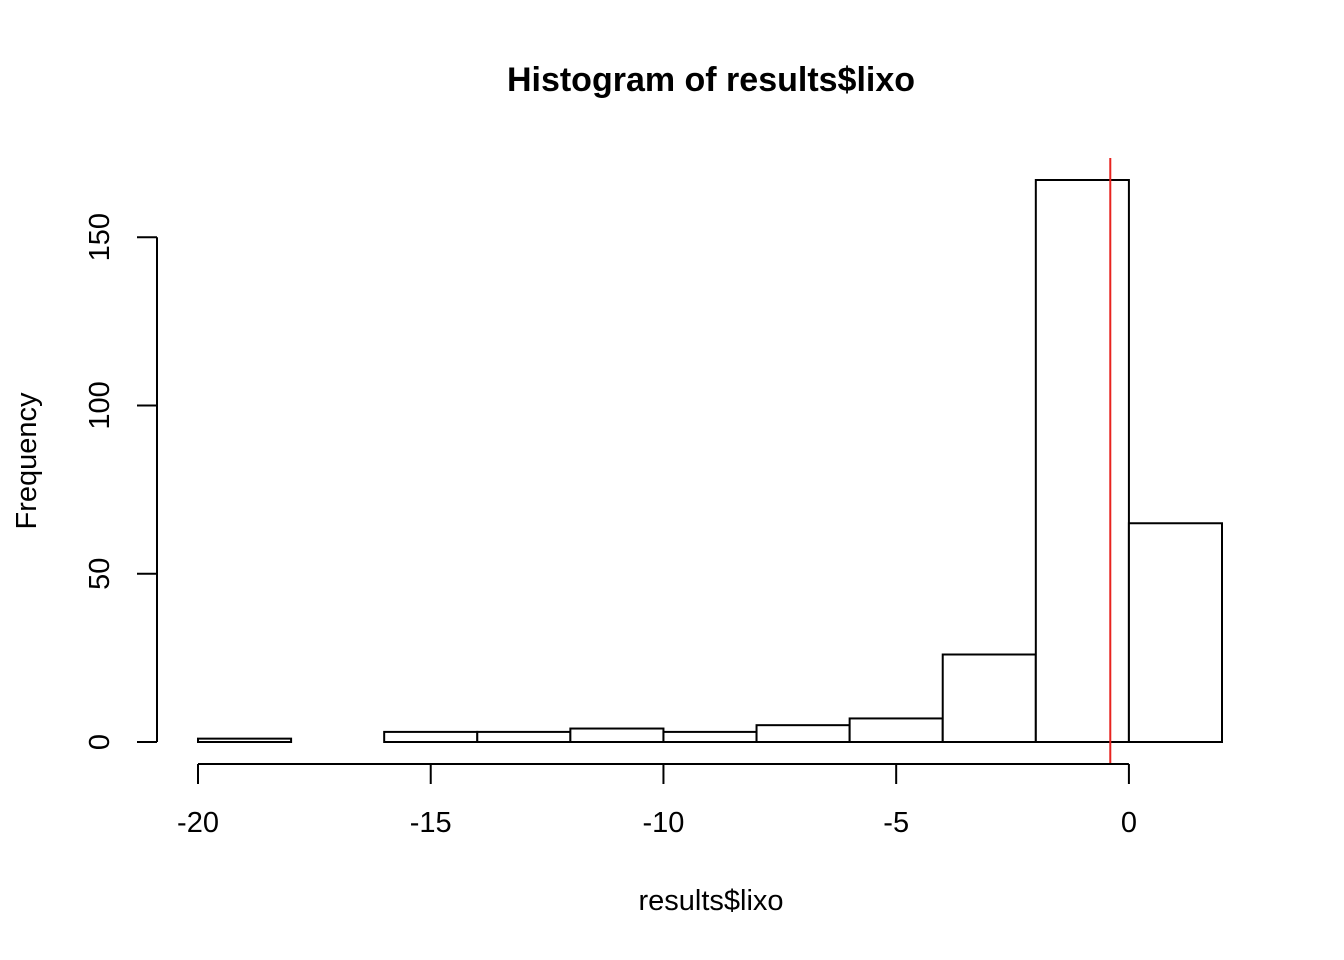 The width and height of the screenshot is (1344, 960). Describe the element at coordinates (100, 237) in the screenshot. I see `y-tick-label: 150` at that location.